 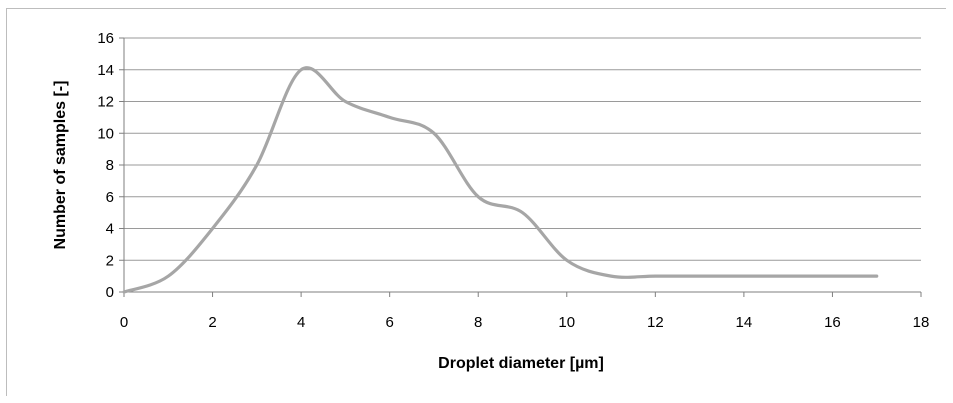 What do you see at coordinates (105, 70) in the screenshot?
I see `y-tick-label: 14` at bounding box center [105, 70].